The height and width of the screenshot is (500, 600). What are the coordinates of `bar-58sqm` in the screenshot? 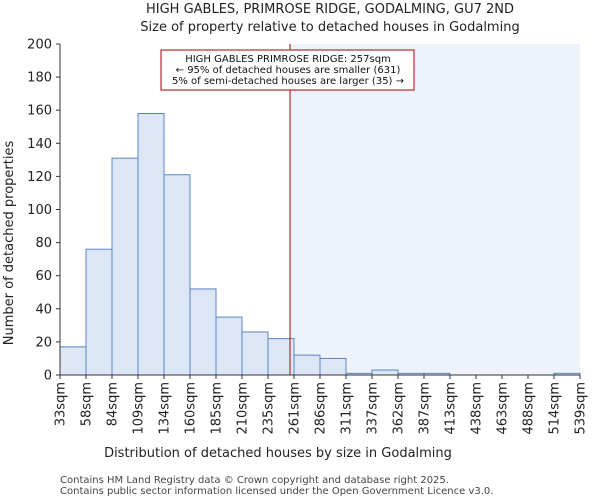 It's located at (99, 312).